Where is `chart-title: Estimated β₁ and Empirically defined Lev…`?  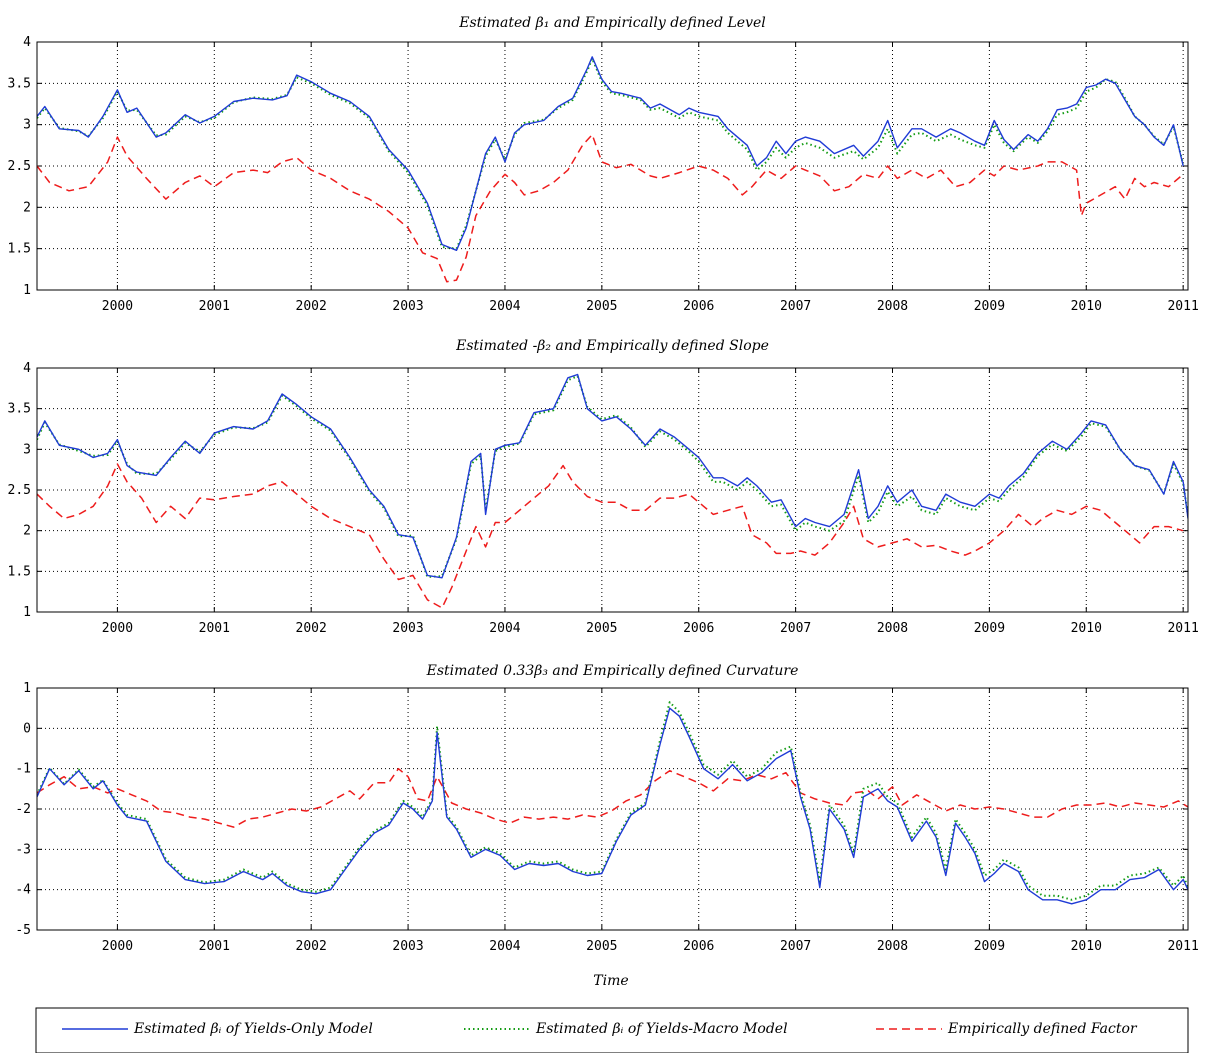 chart-title: Estimated β₁ and Empirically defined Lev… is located at coordinates (612, 23).